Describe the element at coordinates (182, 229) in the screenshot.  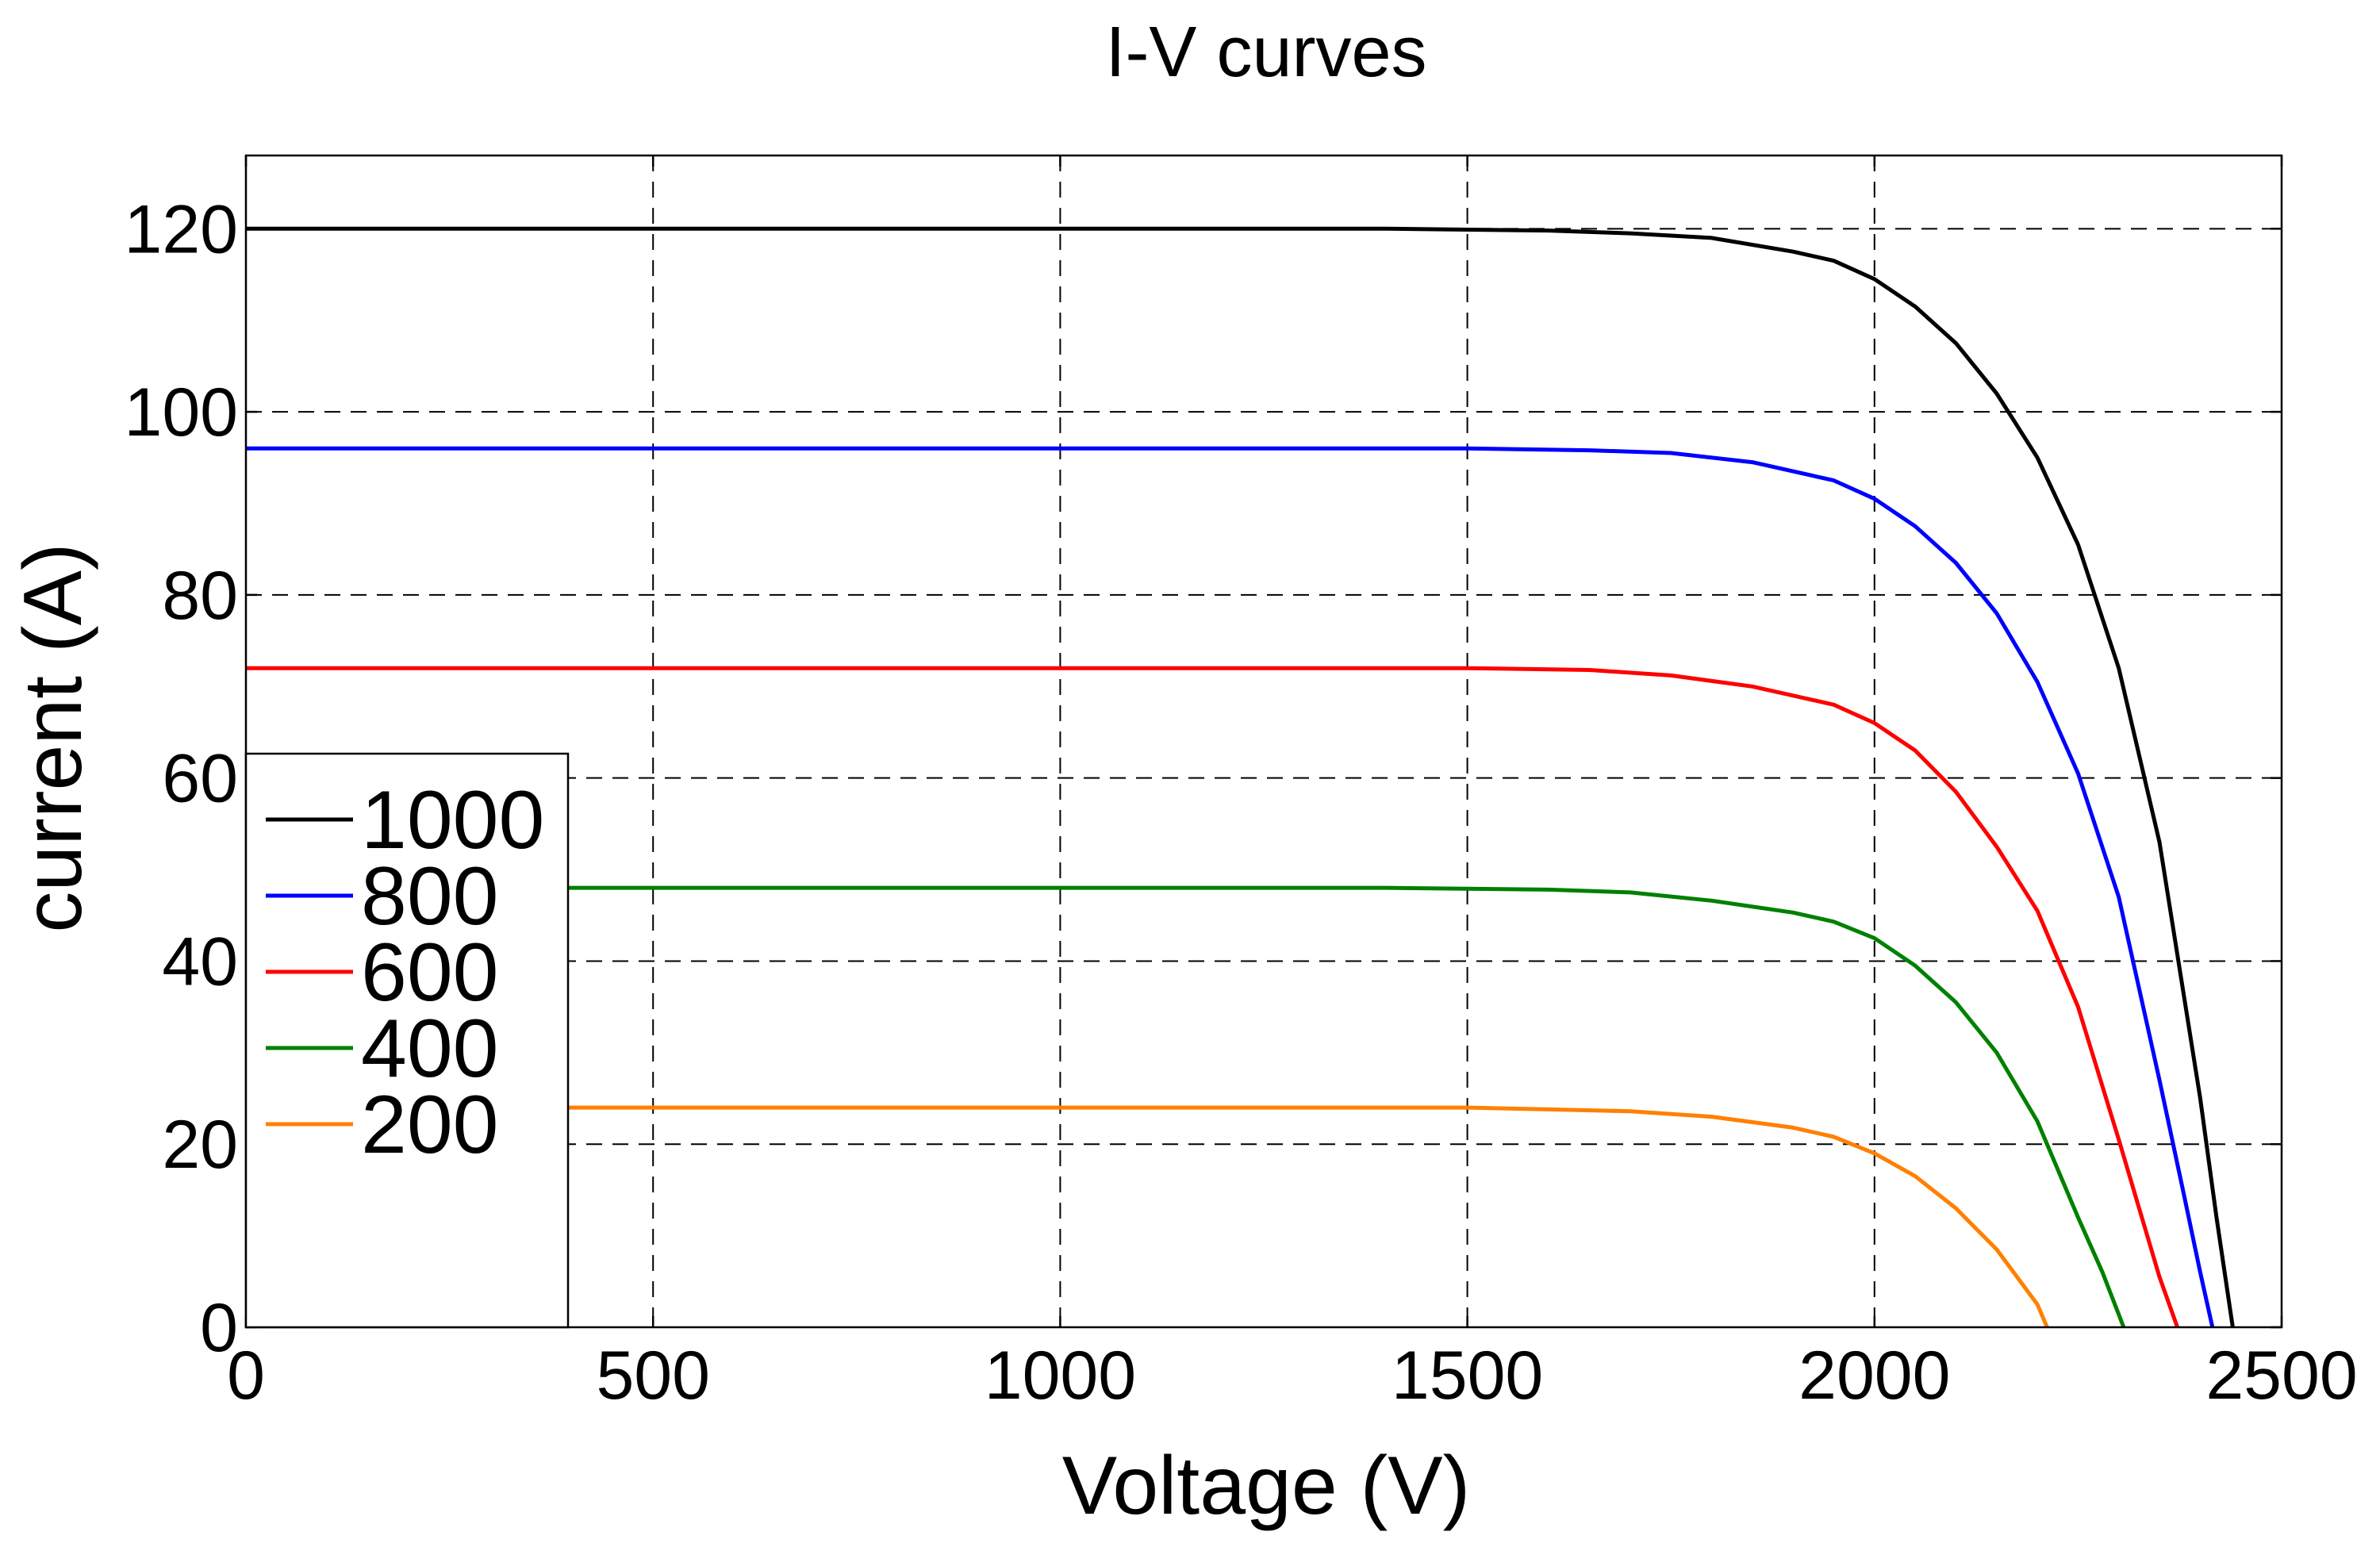
I see `y-tick-label: 120` at that location.